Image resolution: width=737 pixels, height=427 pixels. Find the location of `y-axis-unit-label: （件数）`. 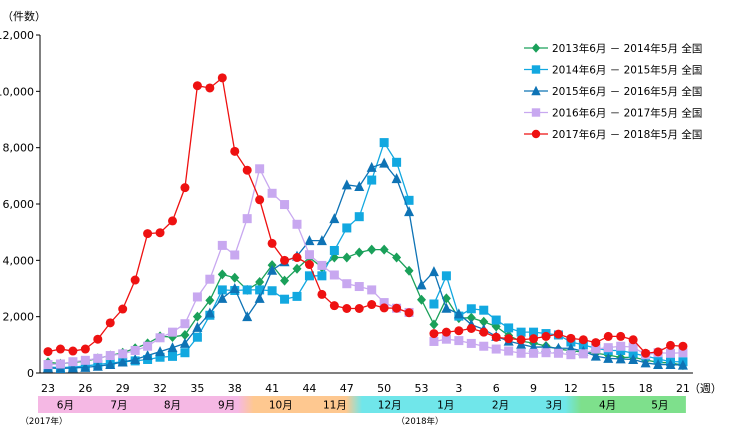

y-axis-unit-label: （件数） is located at coordinates (24, 16).